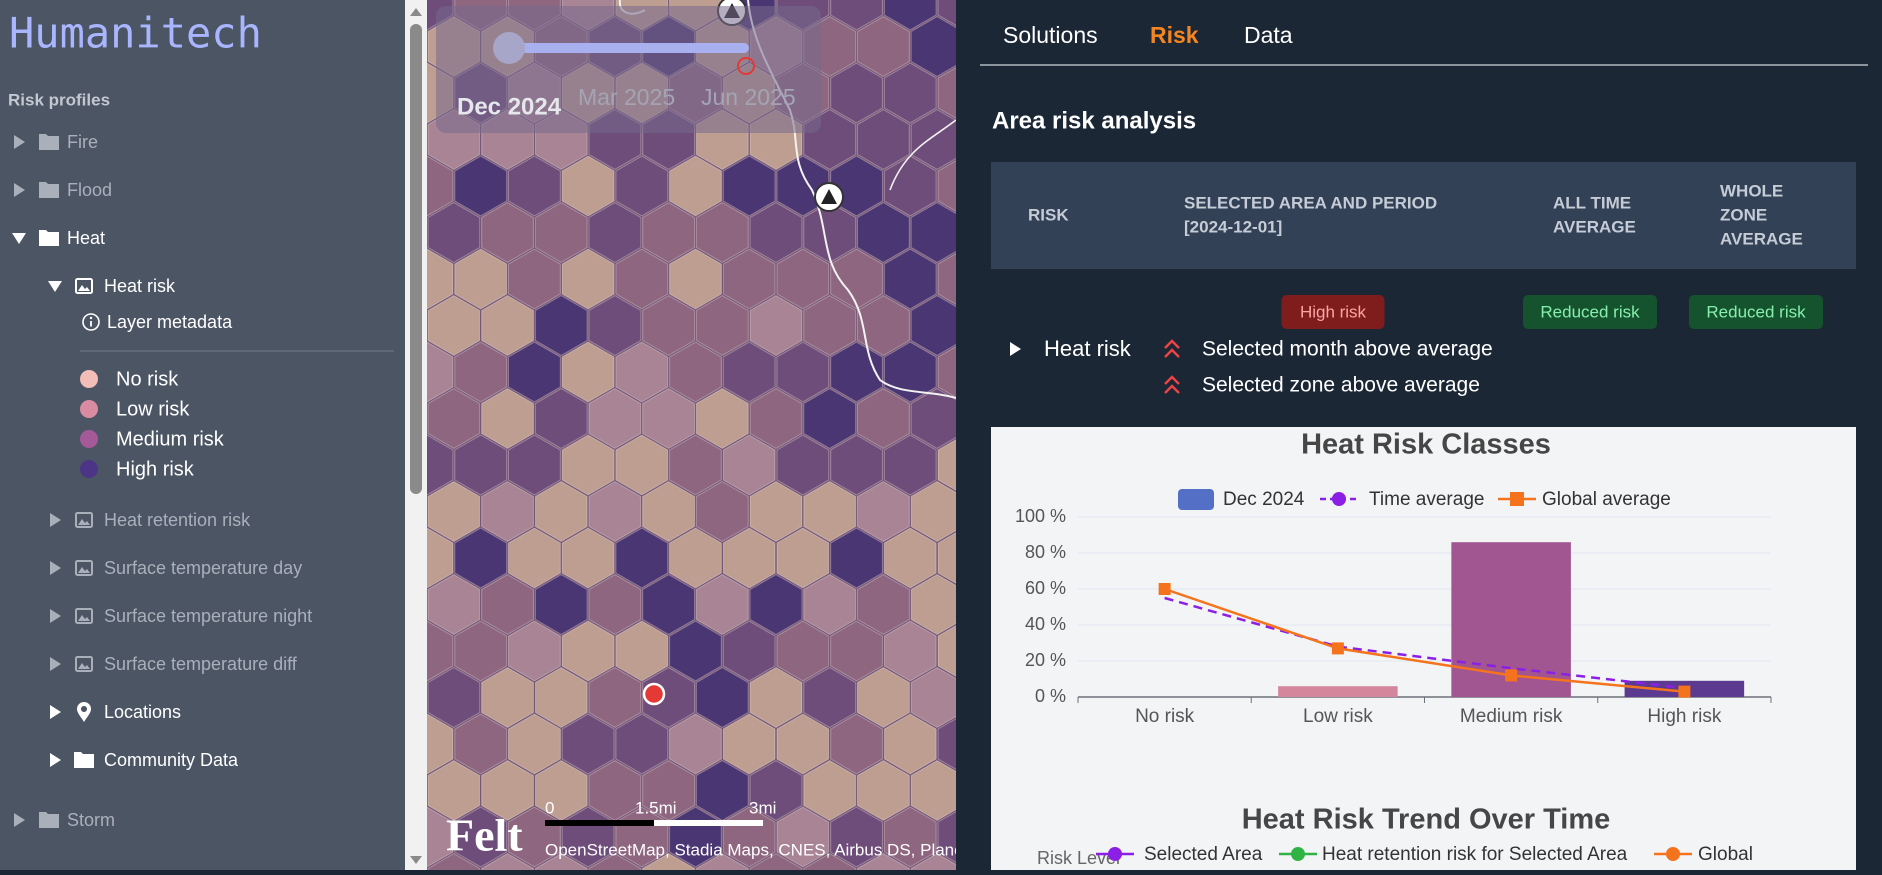 Image resolution: width=1882 pixels, height=875 pixels. Describe the element at coordinates (1756, 312) in the screenshot. I see `risk-badge` at that location.